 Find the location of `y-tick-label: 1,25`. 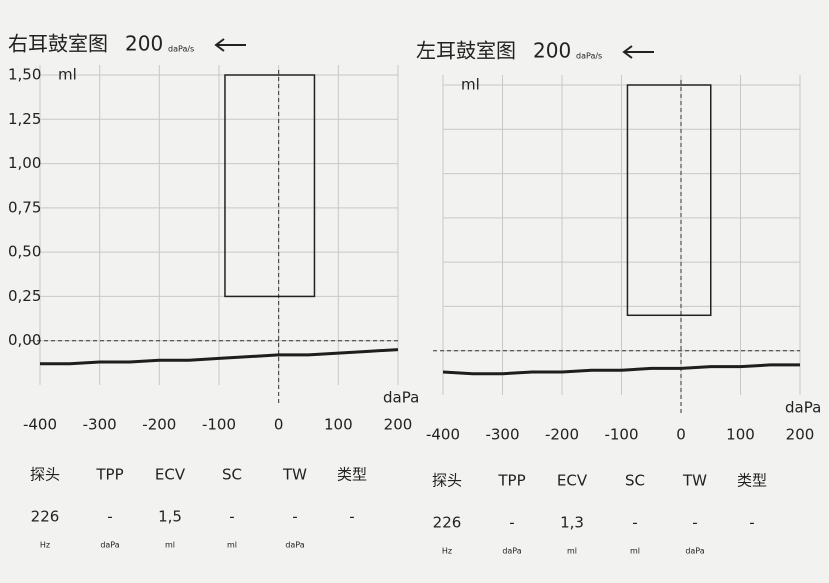

y-tick-label: 1,25 is located at coordinates (24, 119).